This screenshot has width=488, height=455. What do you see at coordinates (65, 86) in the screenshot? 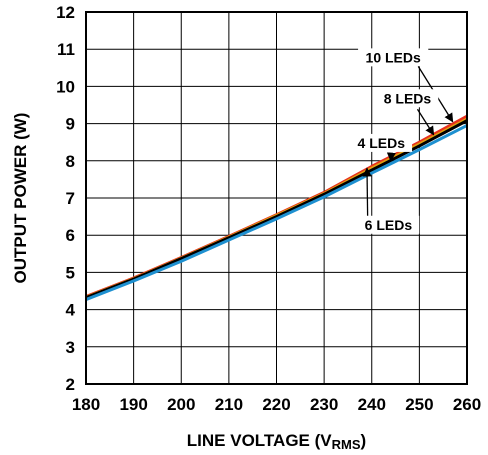
I see `y-tick-label: 10` at bounding box center [65, 86].